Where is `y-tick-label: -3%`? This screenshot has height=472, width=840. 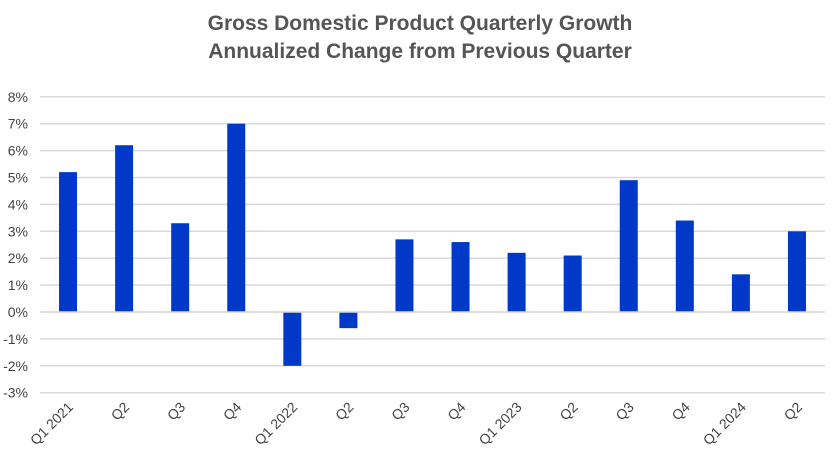 y-tick-label: -3% is located at coordinates (15, 393).